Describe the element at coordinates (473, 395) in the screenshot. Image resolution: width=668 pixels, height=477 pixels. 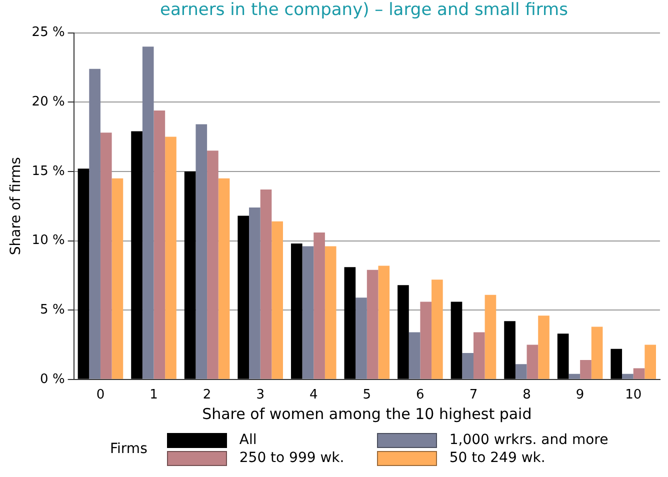
I see `x-tick-label: 7` at that location.